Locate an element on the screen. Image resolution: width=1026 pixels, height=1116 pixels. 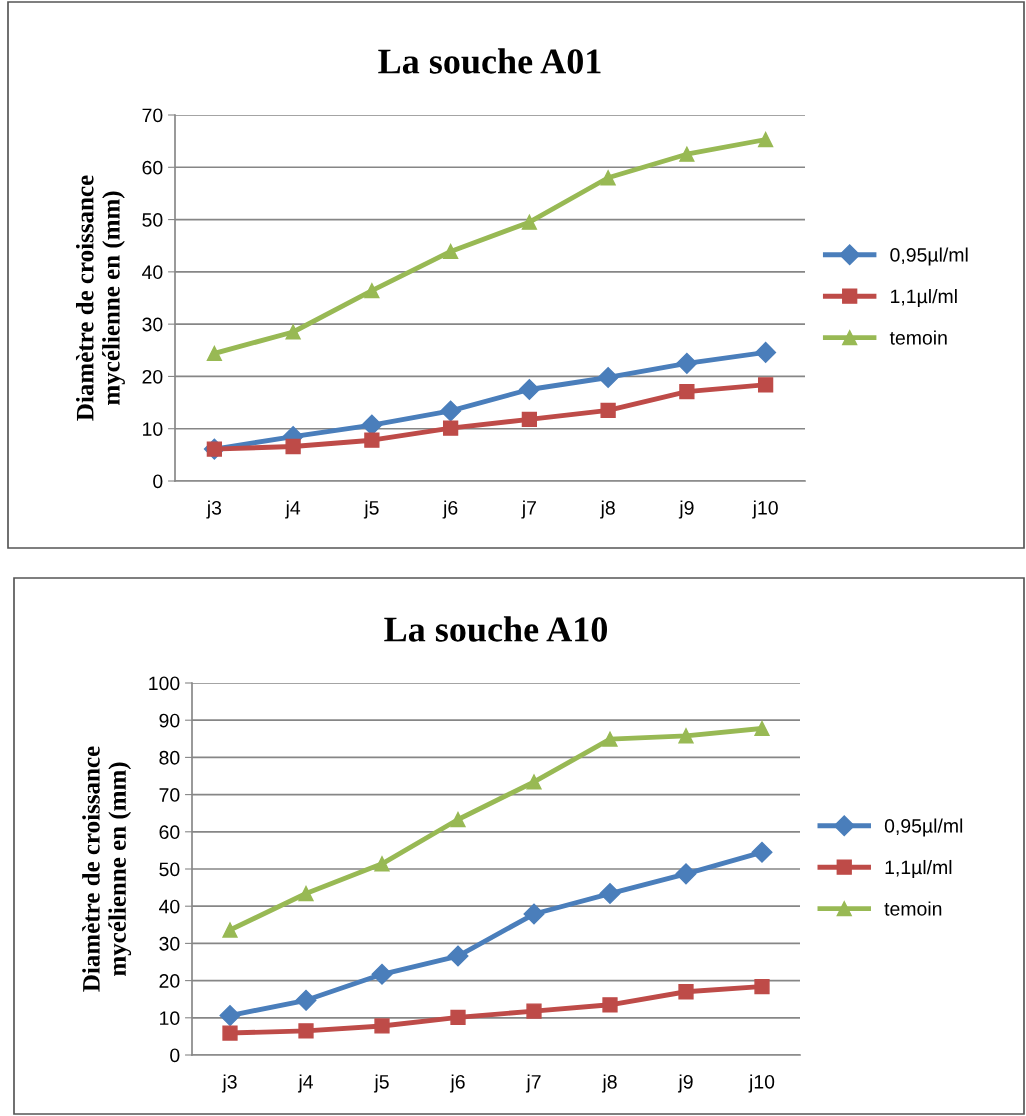
y-tick-label: 100 is located at coordinates (164, 683).